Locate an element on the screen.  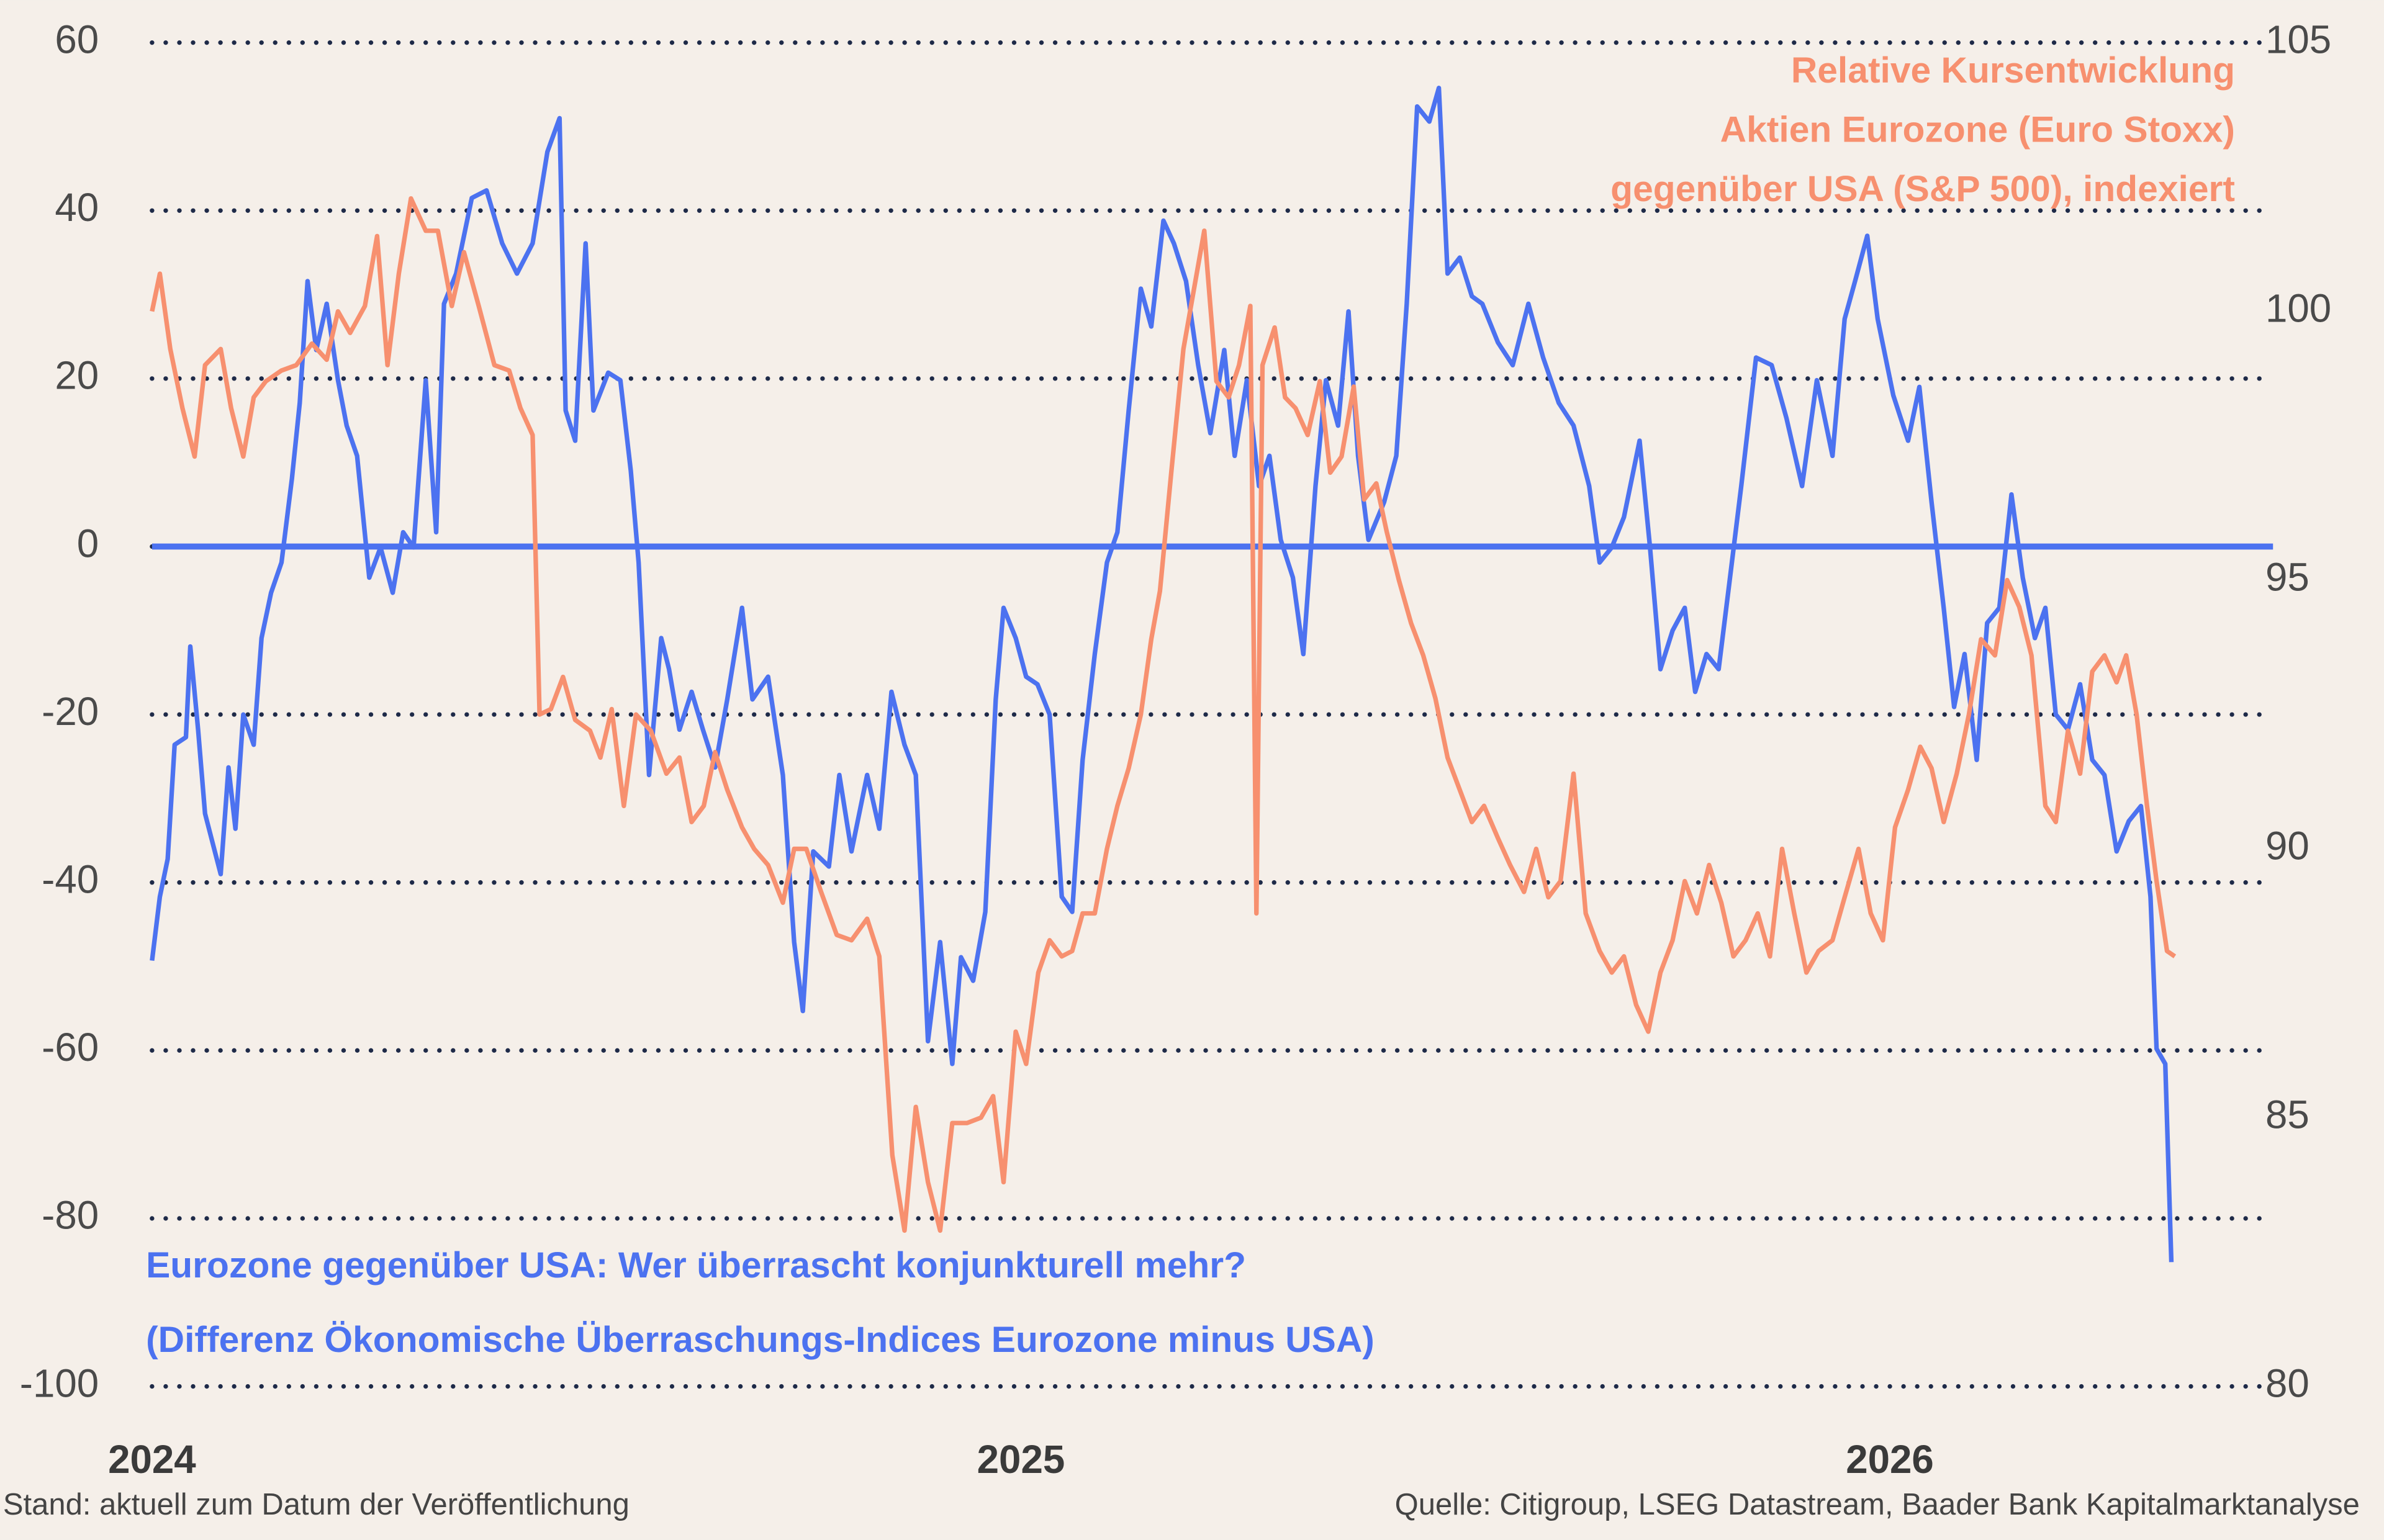
y2-tick-label: 90 is located at coordinates (2287, 846).